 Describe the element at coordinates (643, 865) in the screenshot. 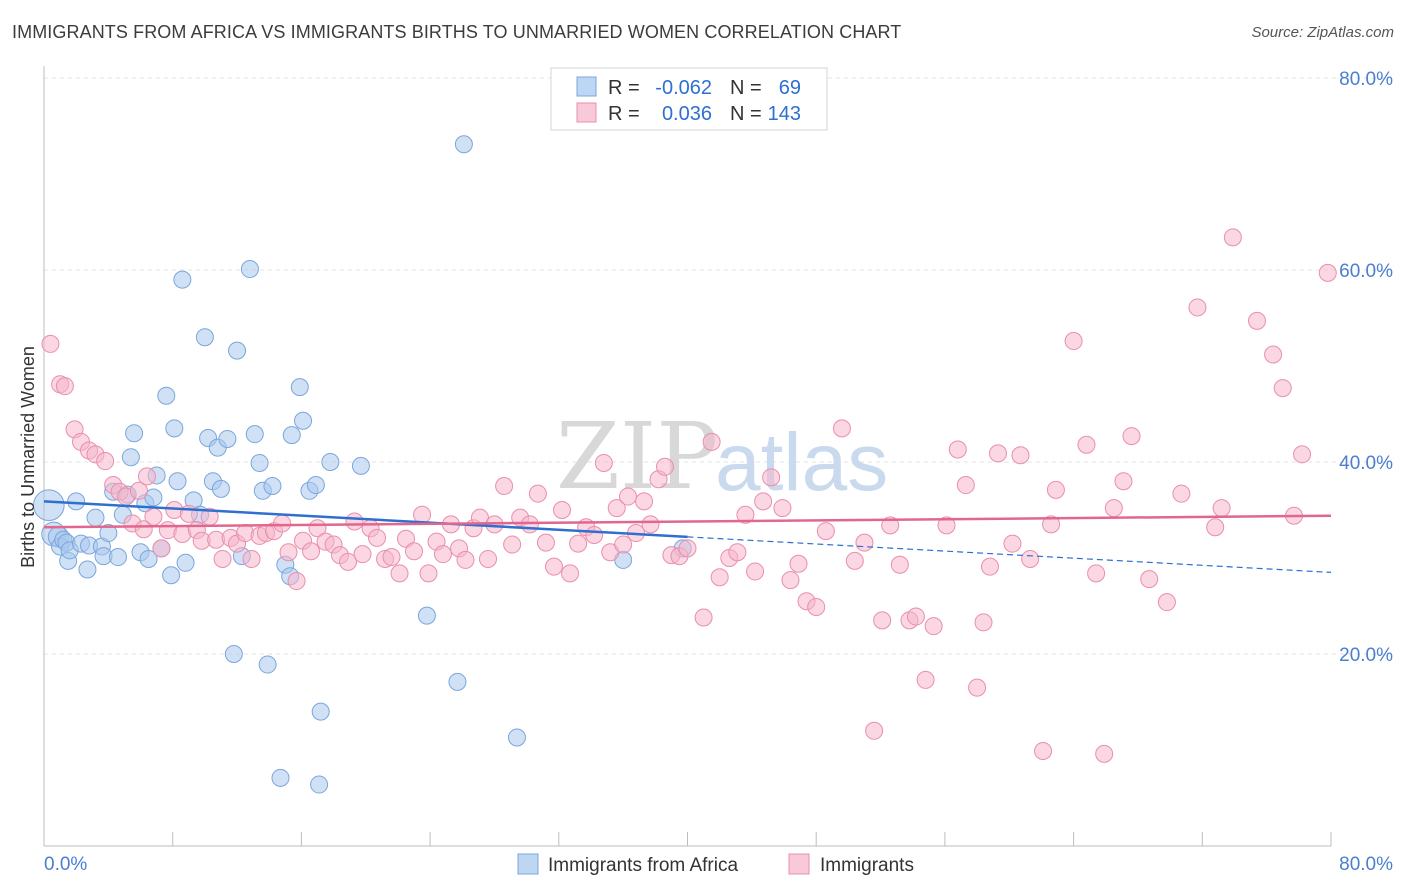

I see `legend-label-africa: Immigrants from Africa` at that location.